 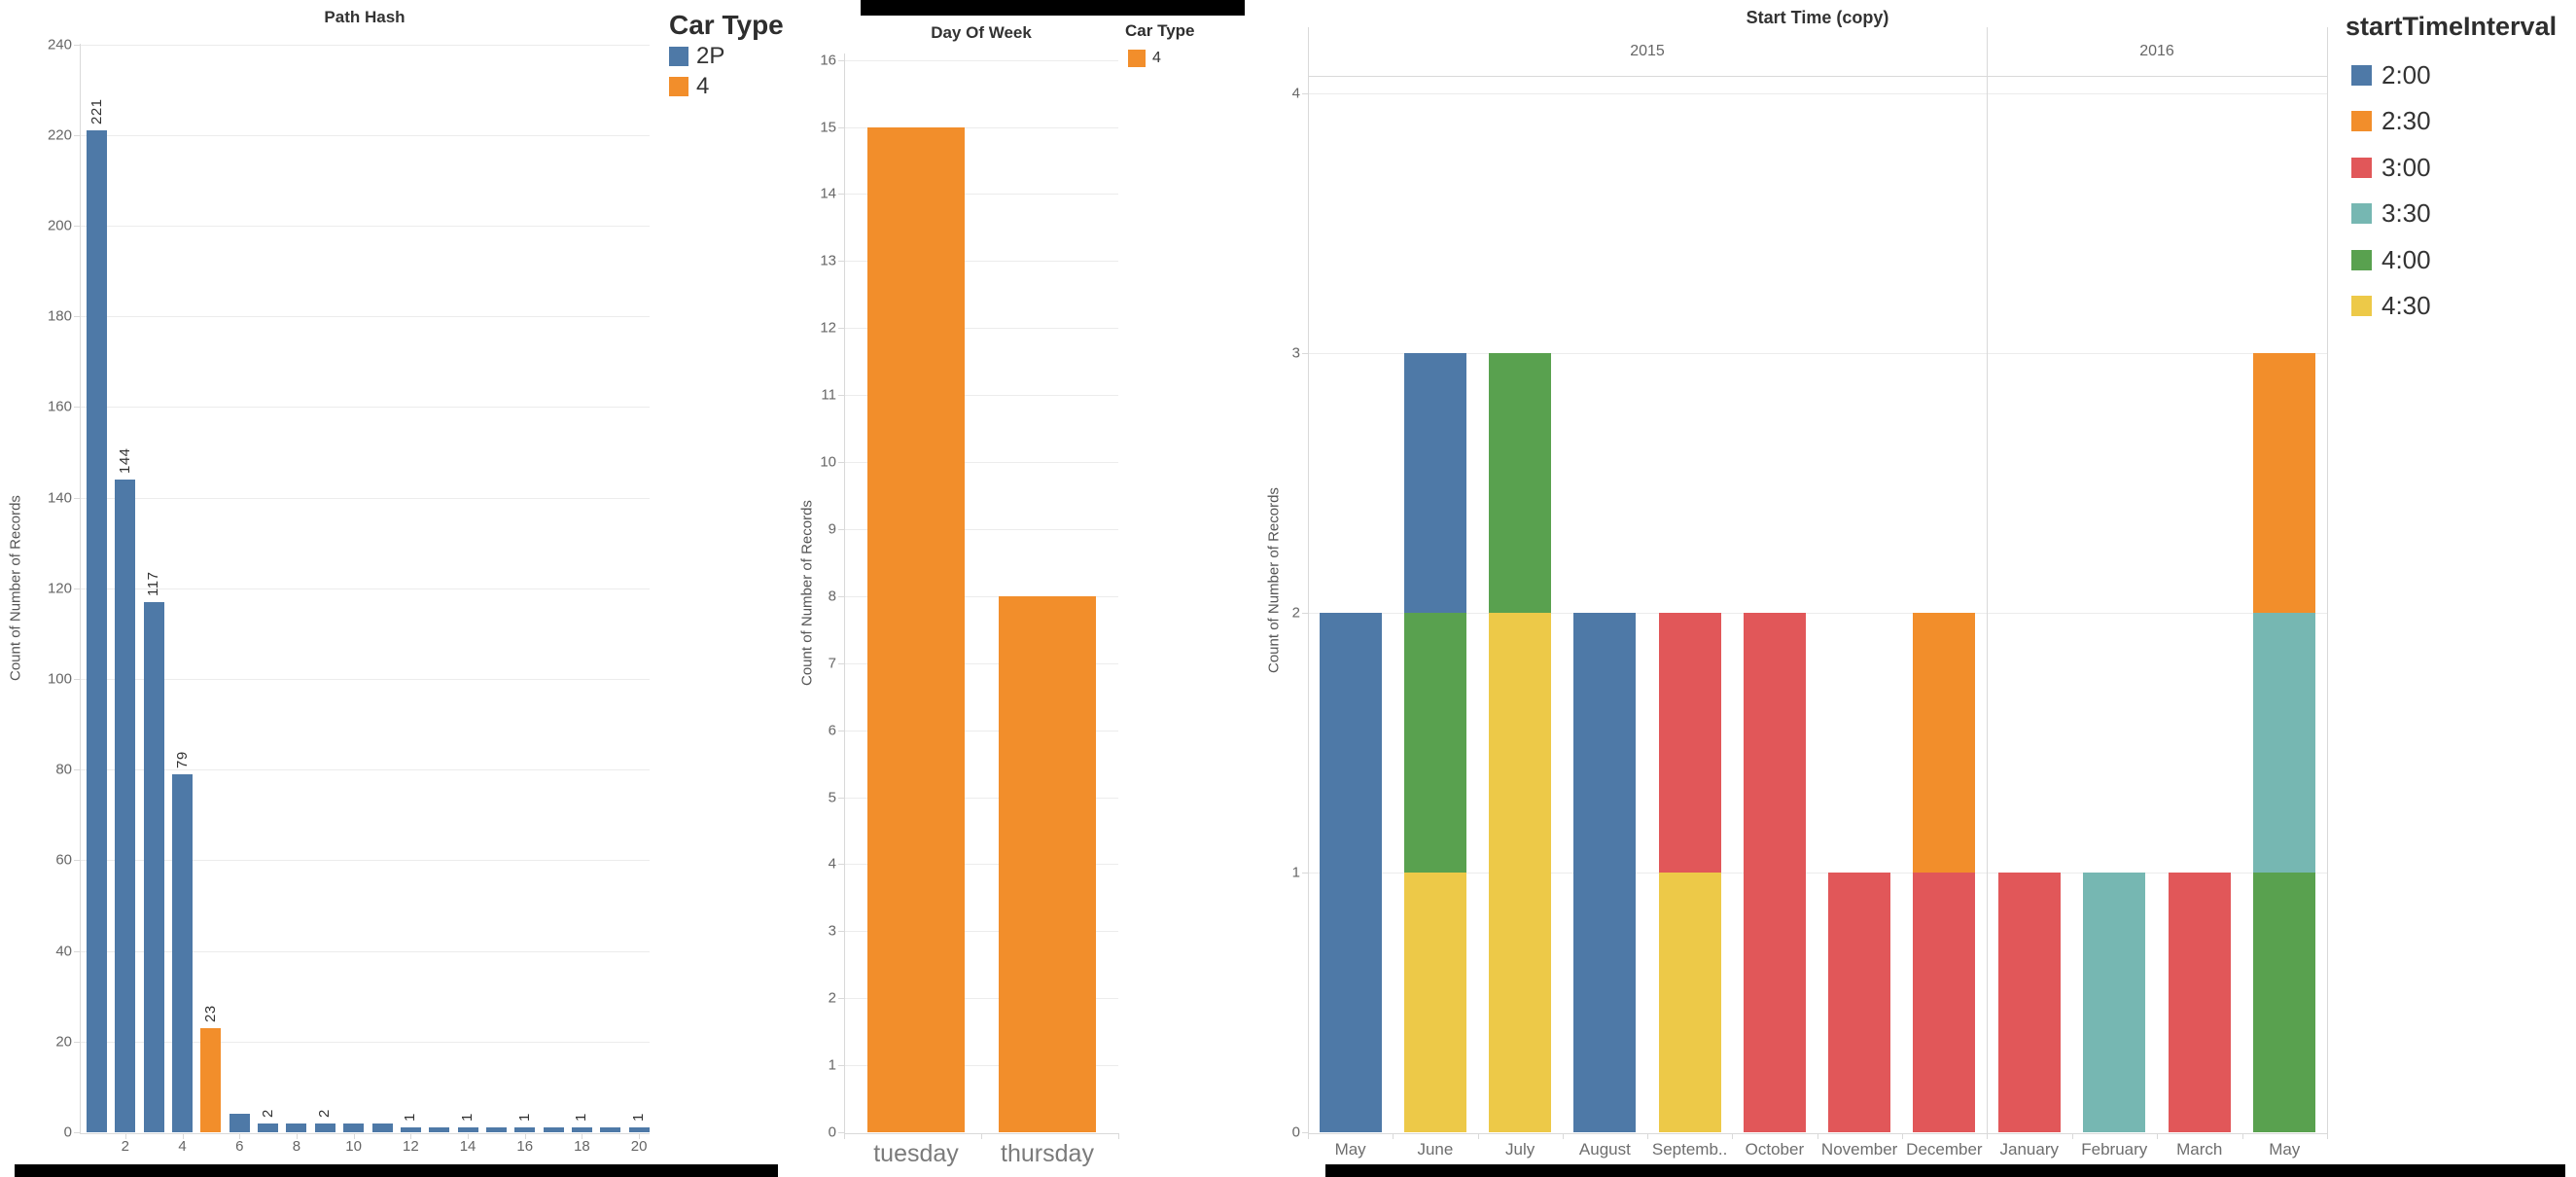 I want to click on legend-item-3-00: 3:00, so click(x=2391, y=167).